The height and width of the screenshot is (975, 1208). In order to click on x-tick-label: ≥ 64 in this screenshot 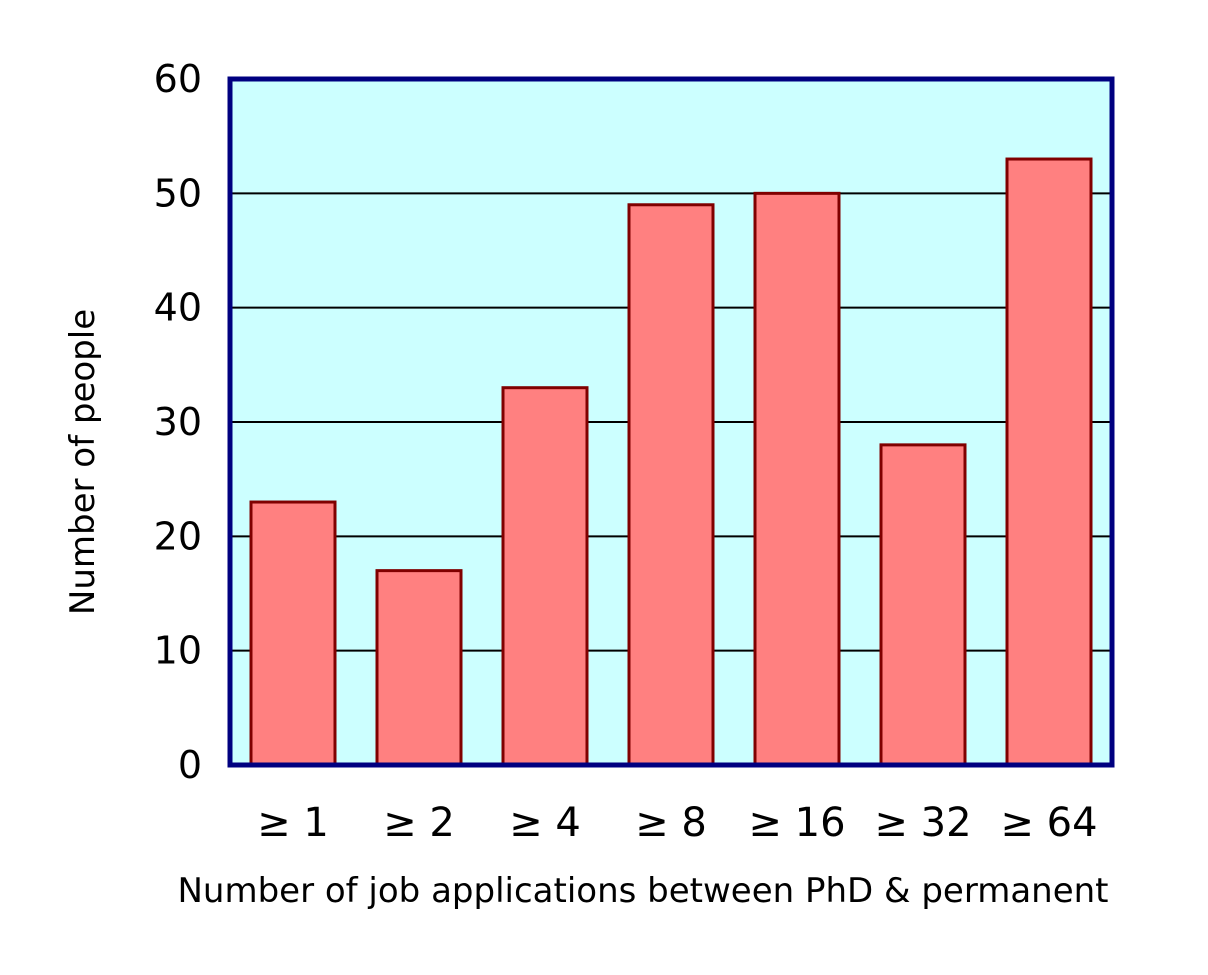, I will do `click(1048, 823)`.